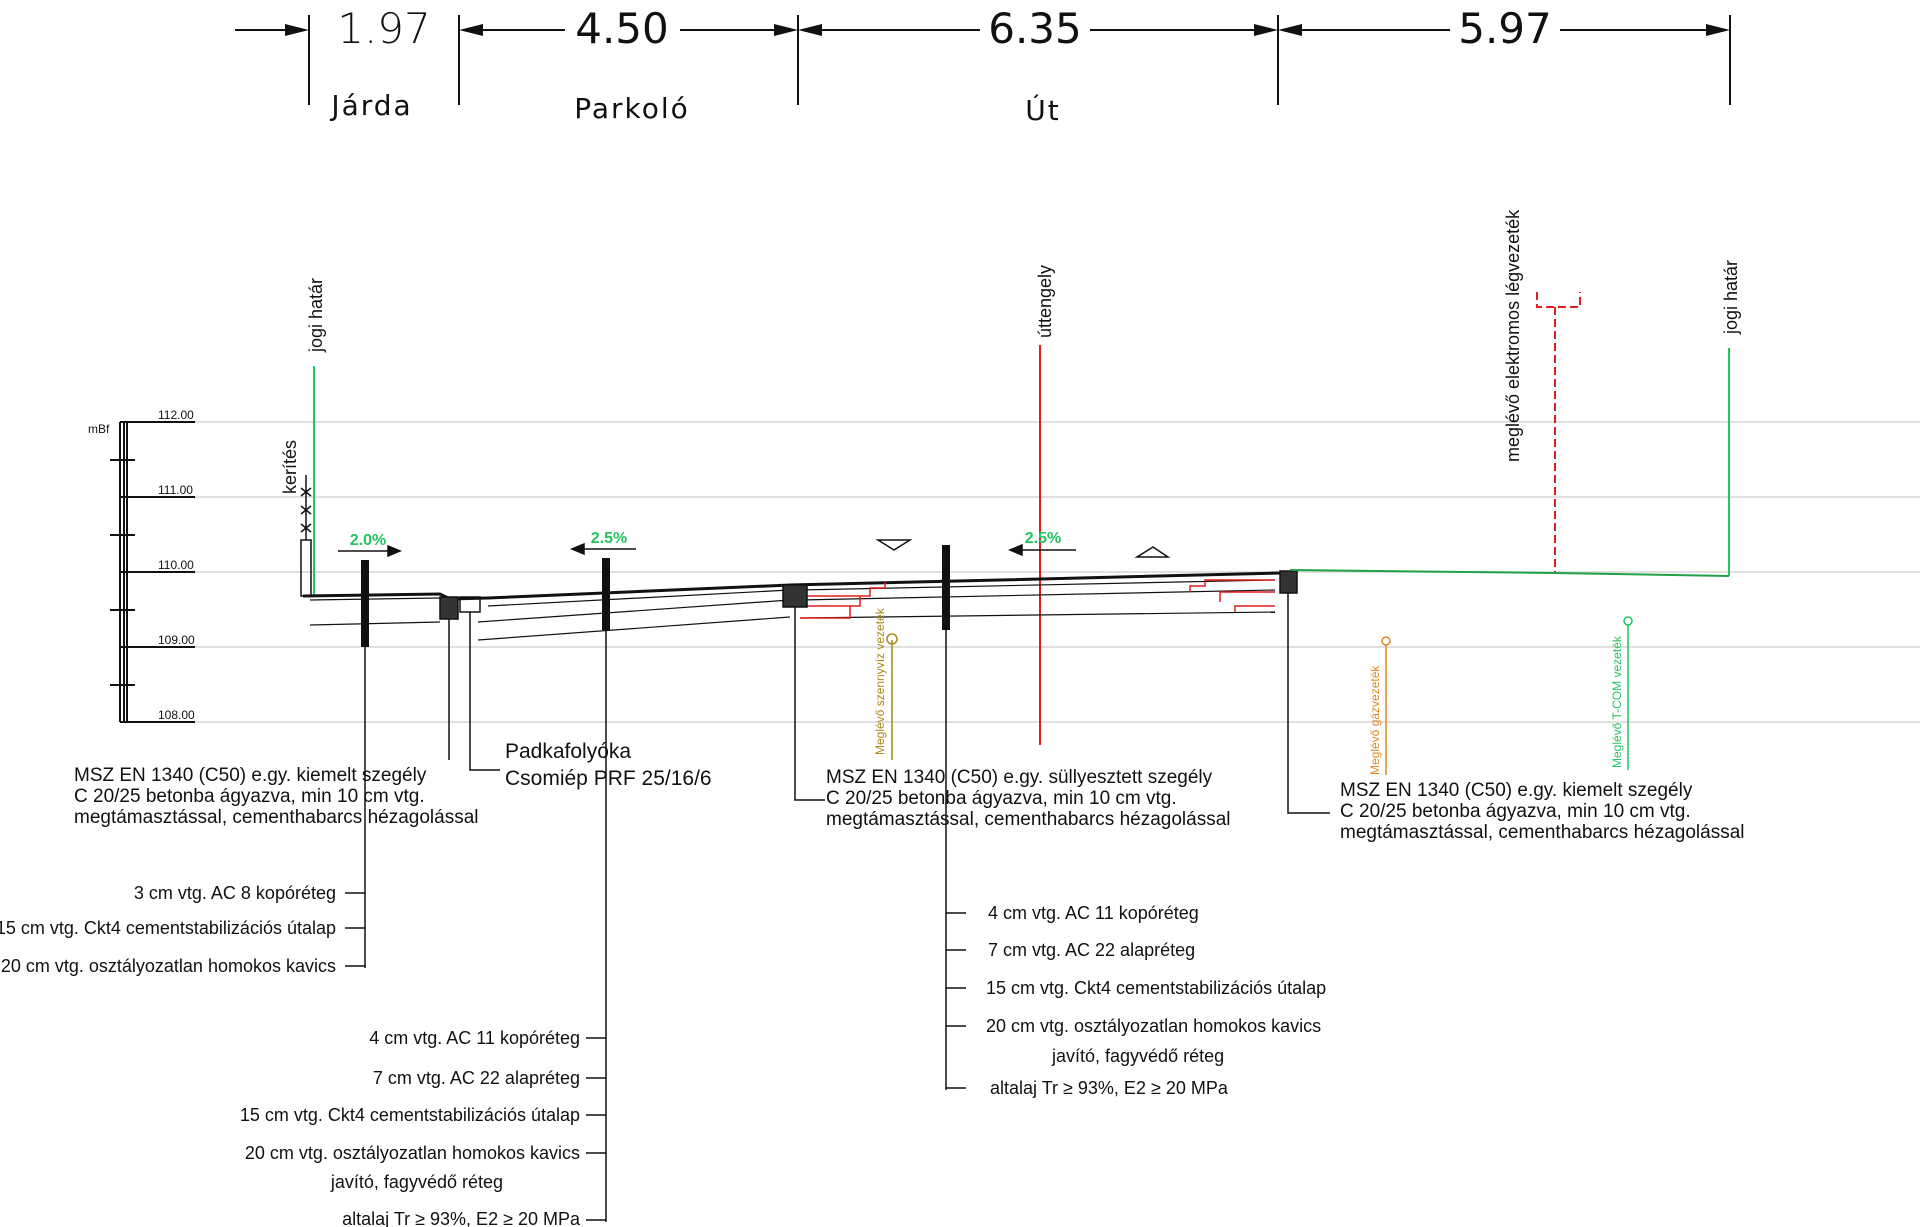 The height and width of the screenshot is (1227, 1920). What do you see at coordinates (476, 1078) in the screenshot?
I see `layer-parking-2: 7 cm vtg. AC 22 alapréteg` at bounding box center [476, 1078].